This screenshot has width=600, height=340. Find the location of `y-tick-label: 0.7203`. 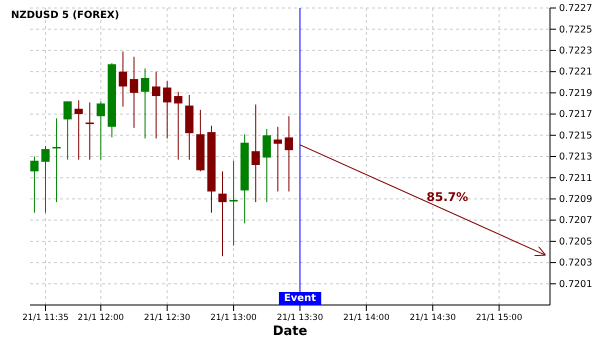

y-tick-label: 0.7203 is located at coordinates (575, 263).